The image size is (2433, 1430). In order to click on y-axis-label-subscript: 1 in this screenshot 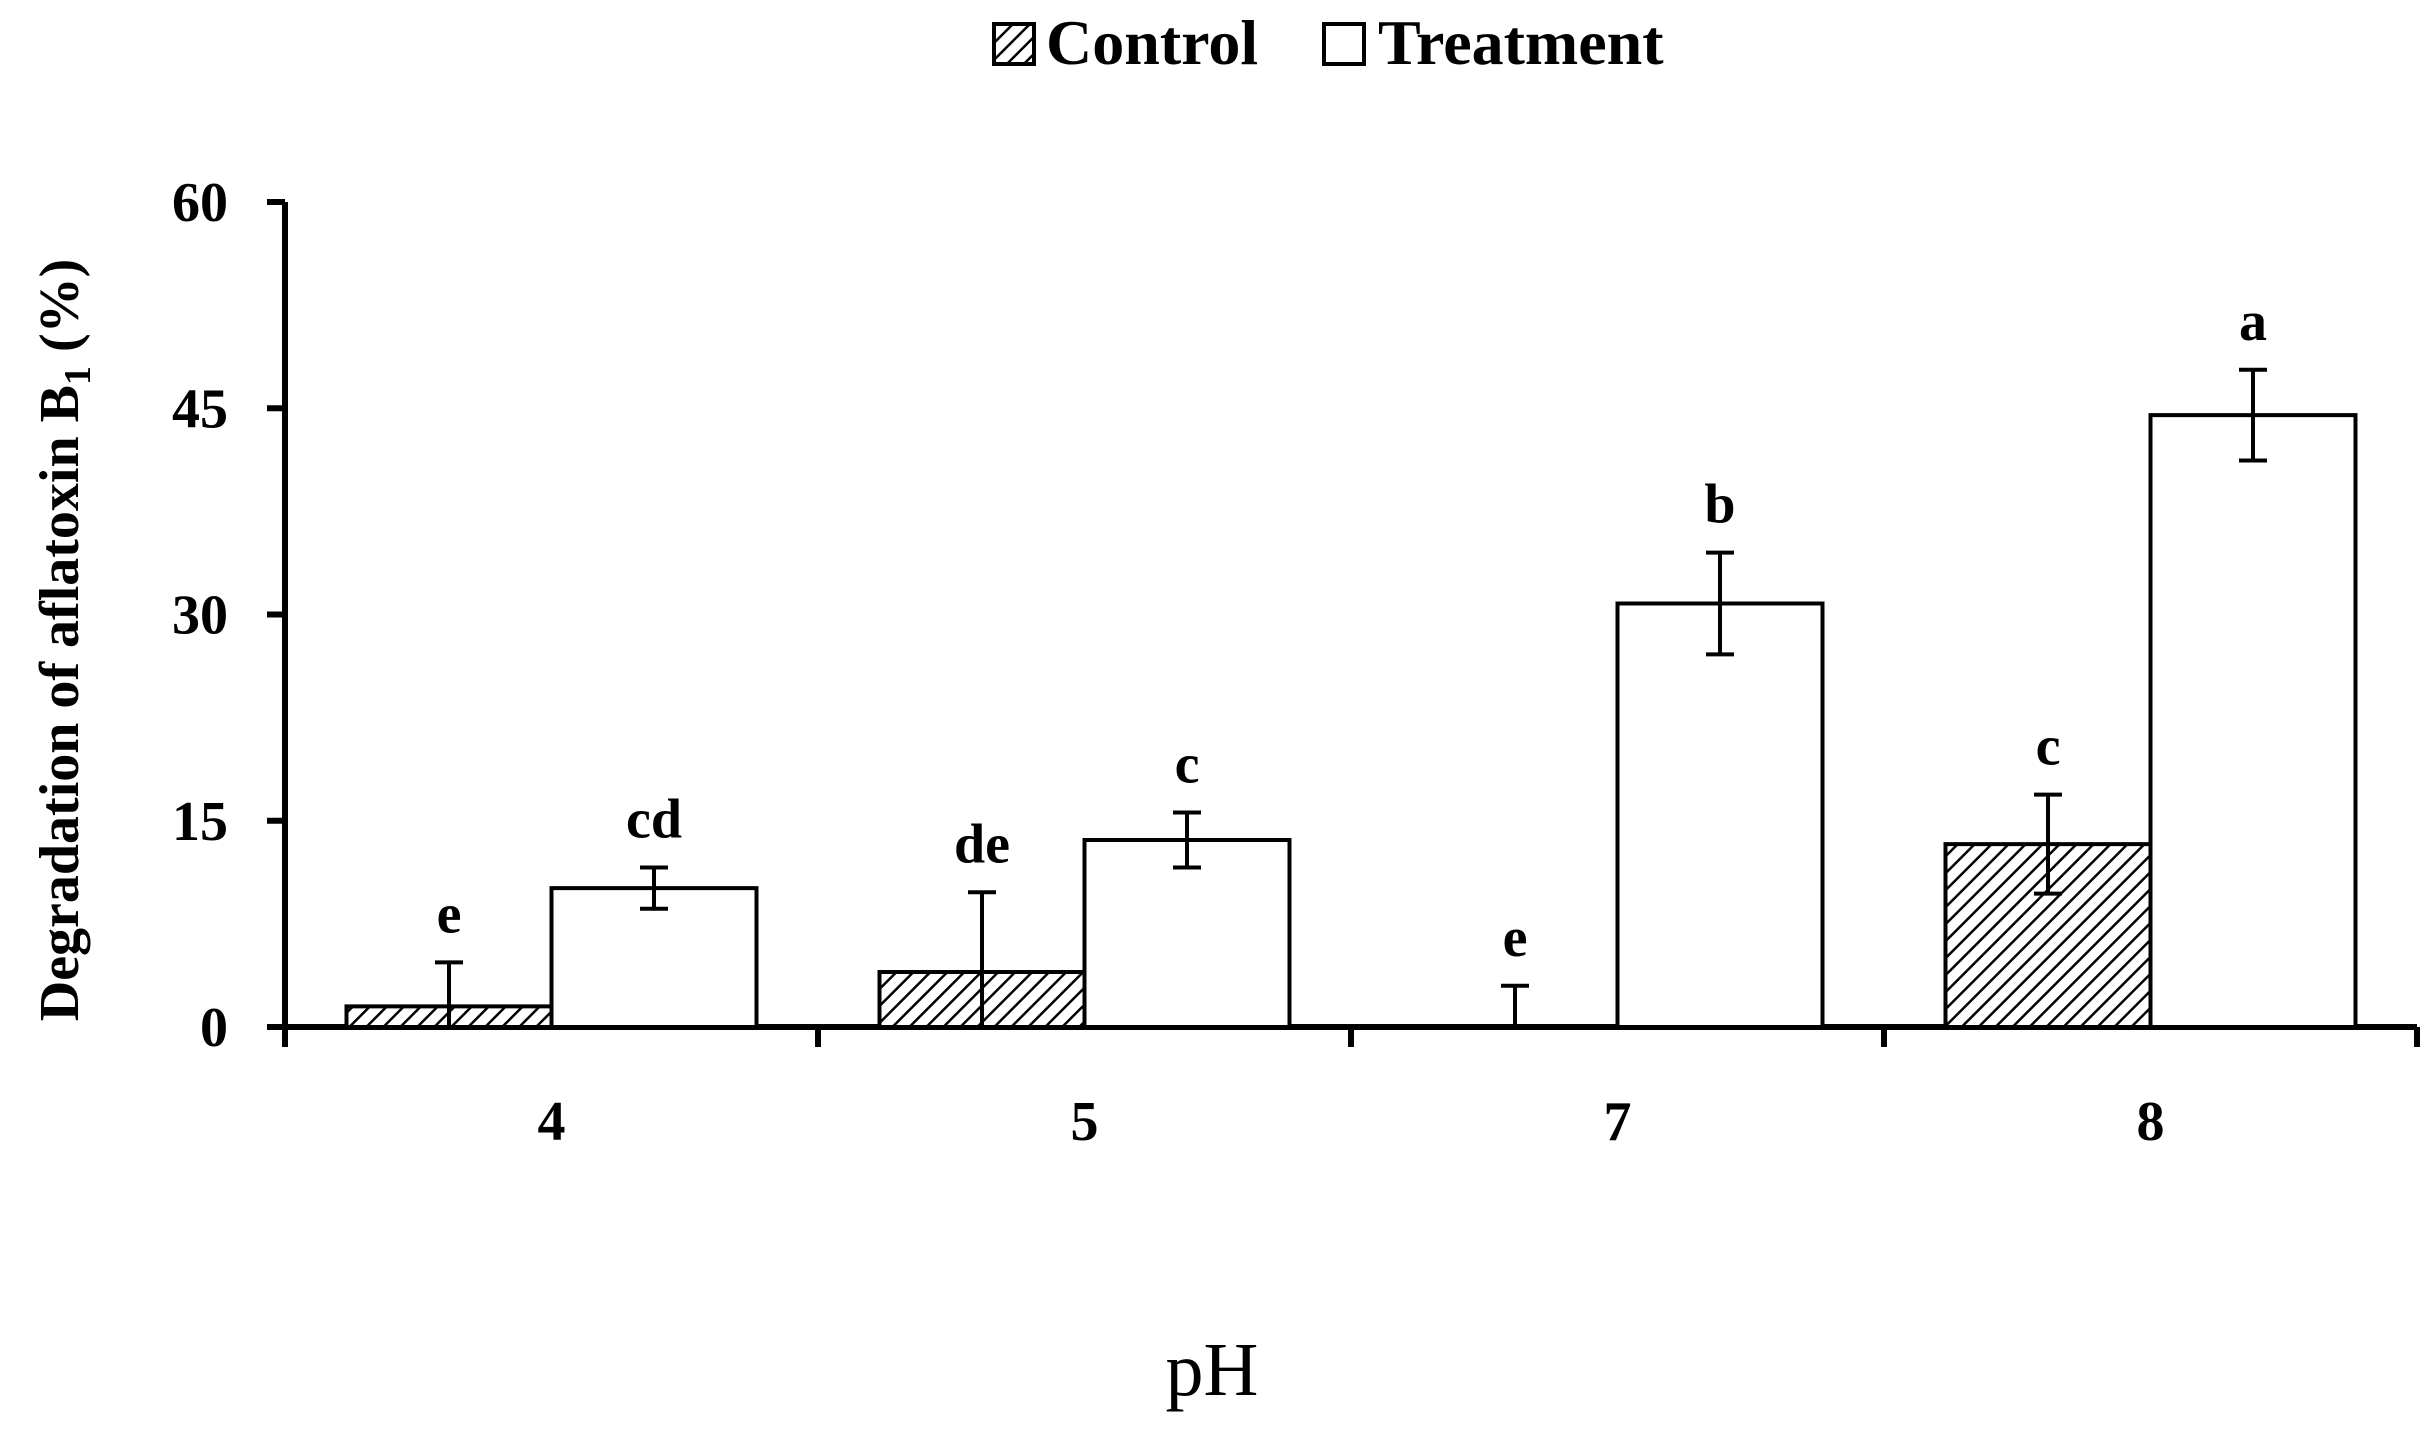, I will do `click(78, 375)`.